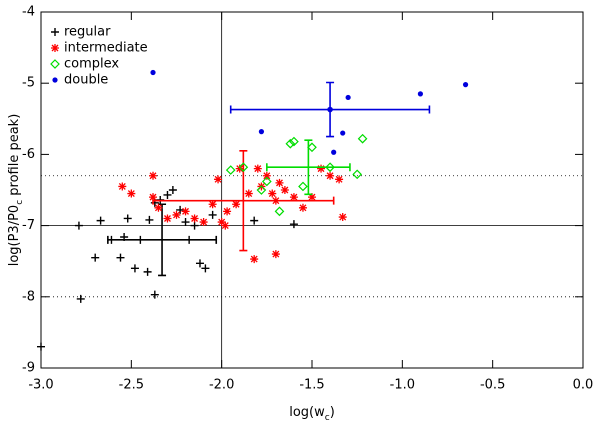 The width and height of the screenshot is (600, 429). I want to click on legend-label: regular, so click(87, 32).